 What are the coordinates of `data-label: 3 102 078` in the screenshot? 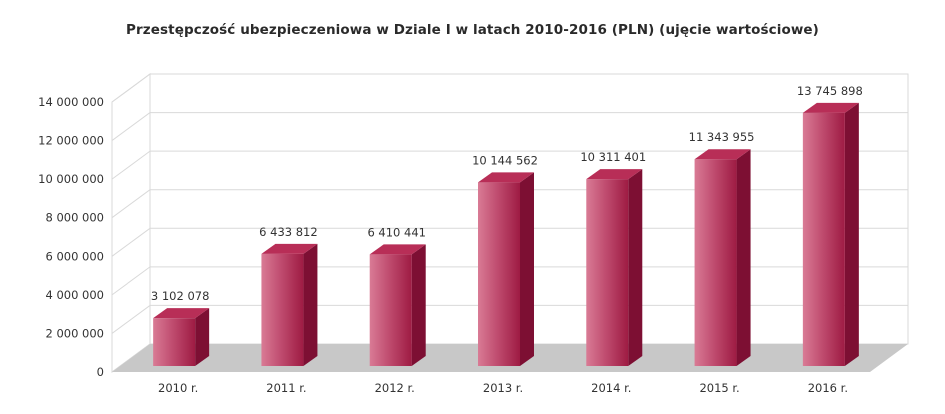 It's located at (180, 296).